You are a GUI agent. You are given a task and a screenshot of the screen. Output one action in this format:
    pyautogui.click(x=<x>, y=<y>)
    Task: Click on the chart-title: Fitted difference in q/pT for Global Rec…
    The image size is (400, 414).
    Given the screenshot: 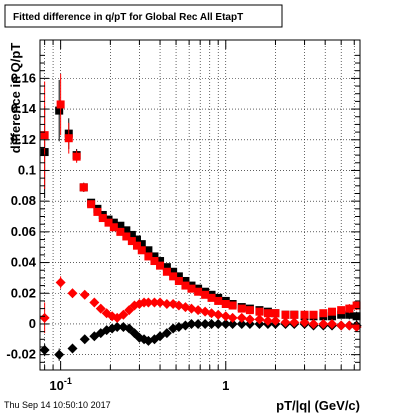 What is the action you would take?
    pyautogui.click(x=128, y=17)
    